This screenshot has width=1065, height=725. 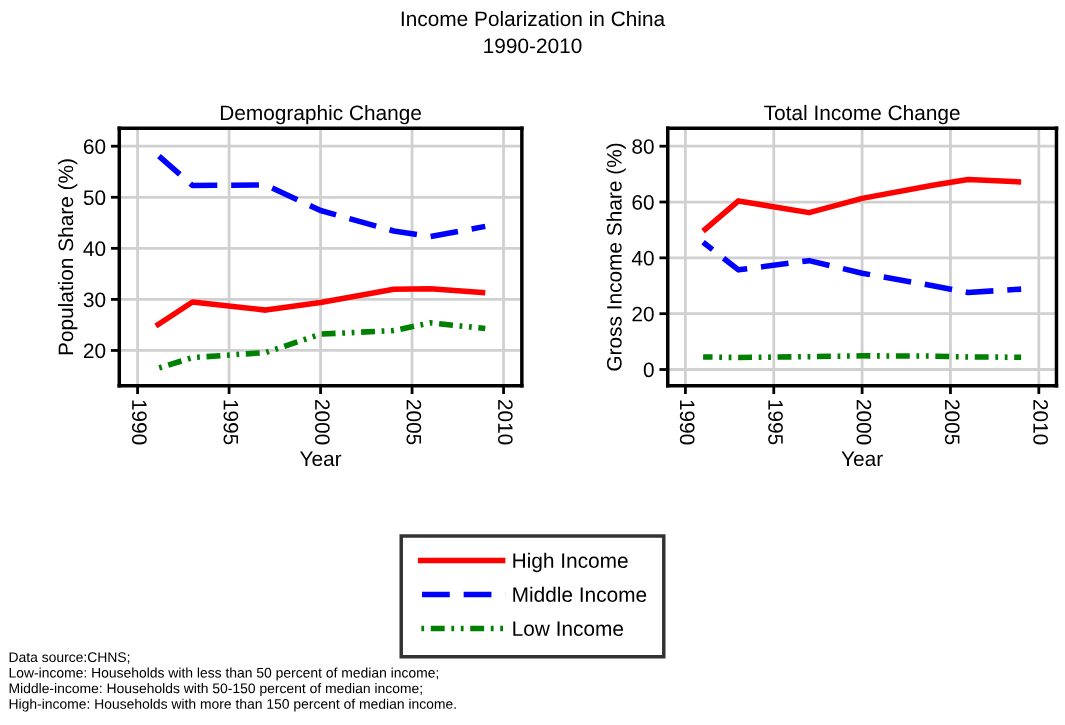 I want to click on y-tick-label: 30, so click(x=94, y=300).